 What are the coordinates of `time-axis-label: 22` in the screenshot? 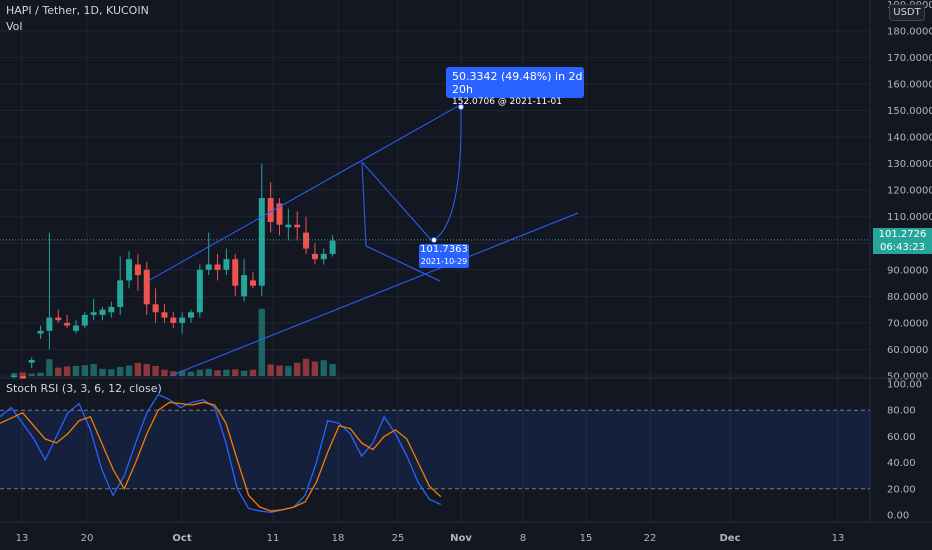 It's located at (650, 538).